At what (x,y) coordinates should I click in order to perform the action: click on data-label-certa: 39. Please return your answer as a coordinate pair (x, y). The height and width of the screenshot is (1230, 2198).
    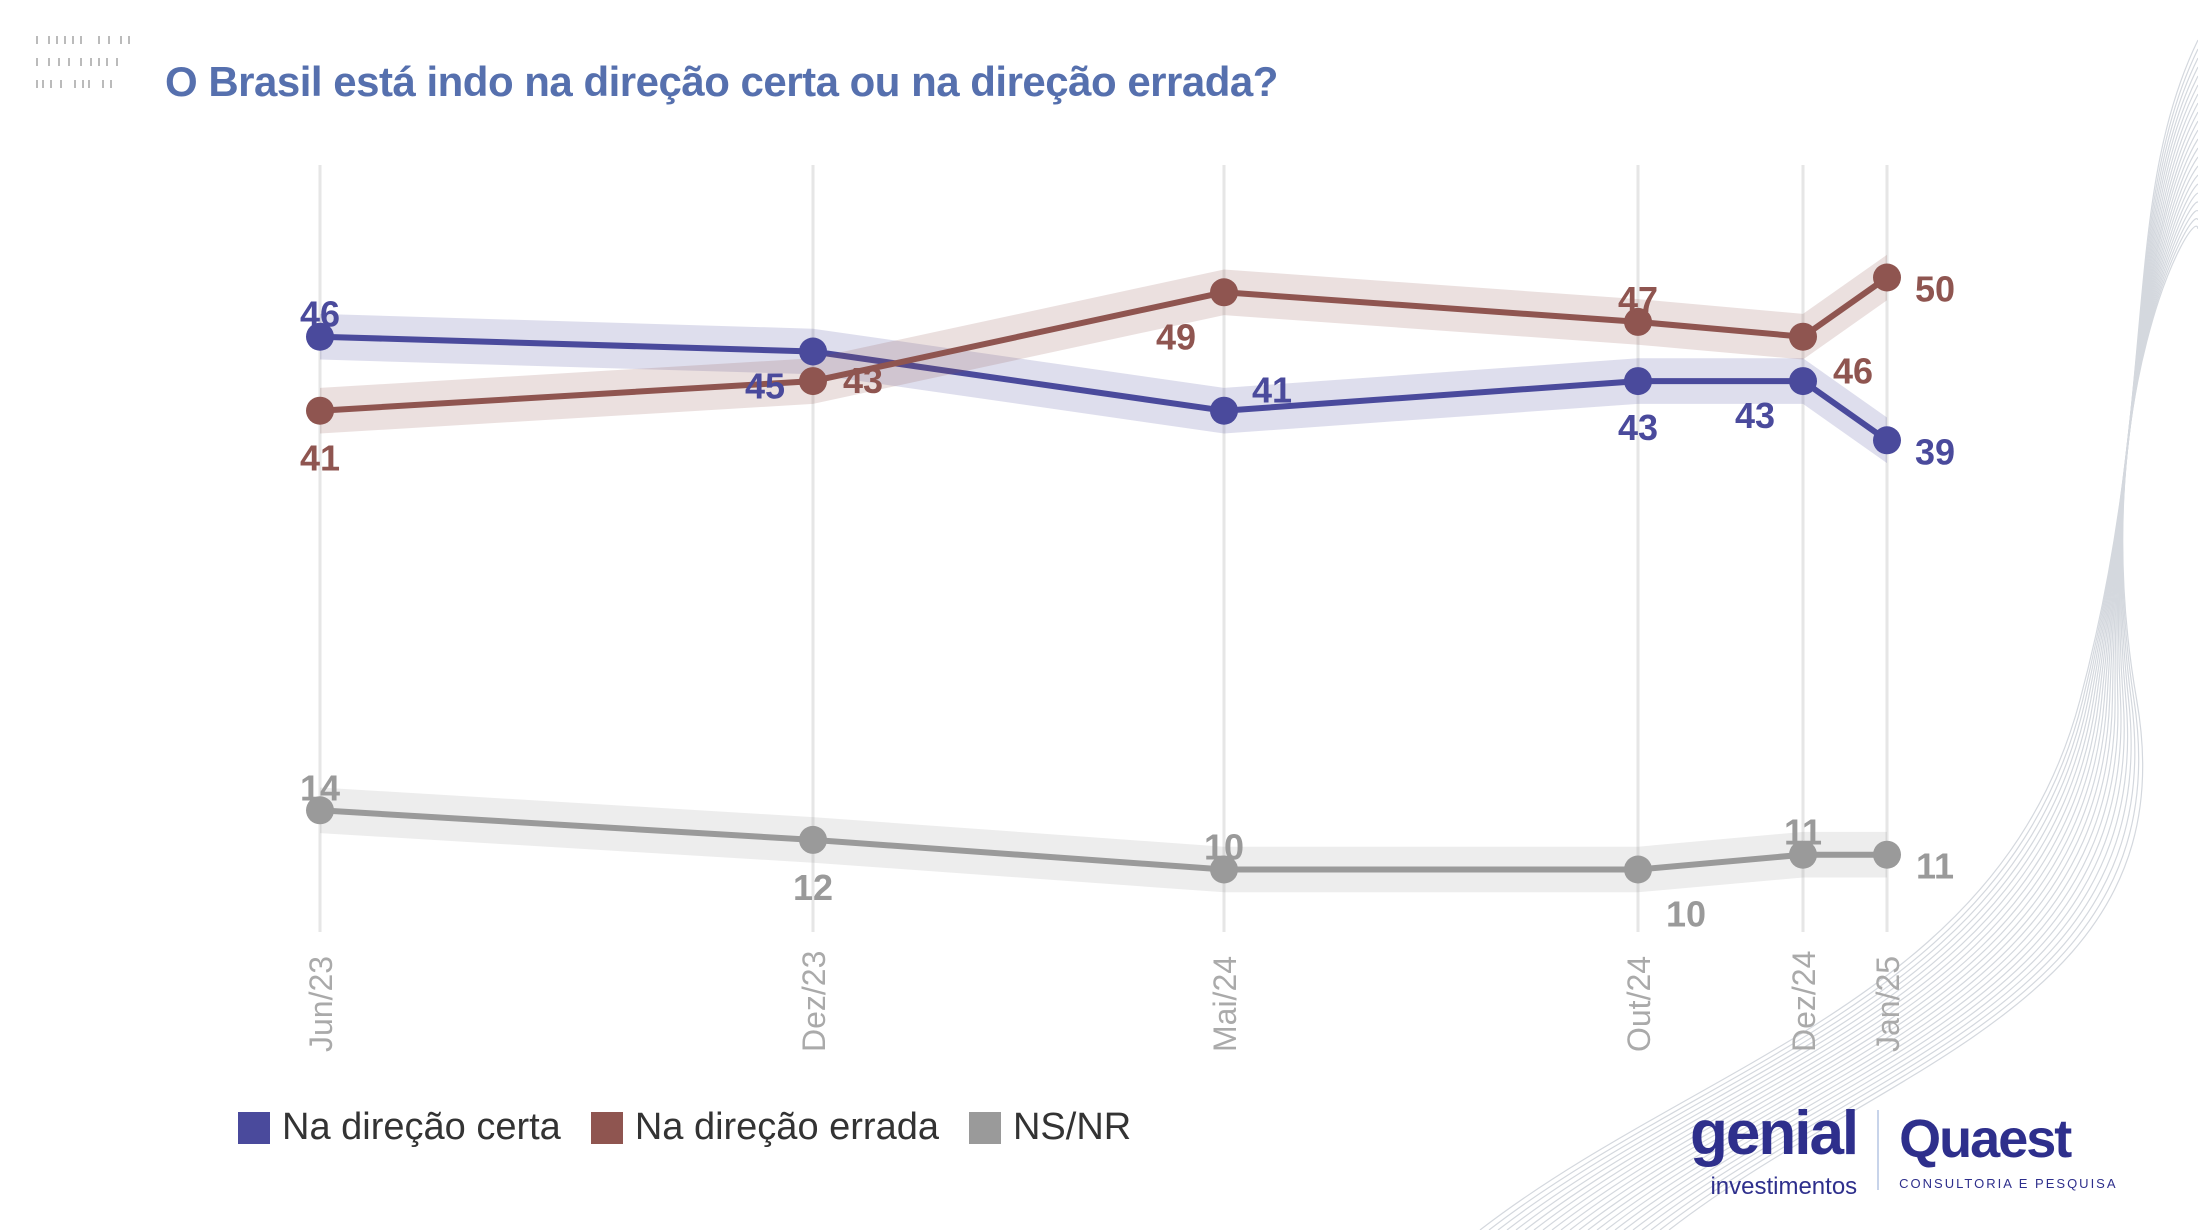
    Looking at the image, I should click on (1935, 451).